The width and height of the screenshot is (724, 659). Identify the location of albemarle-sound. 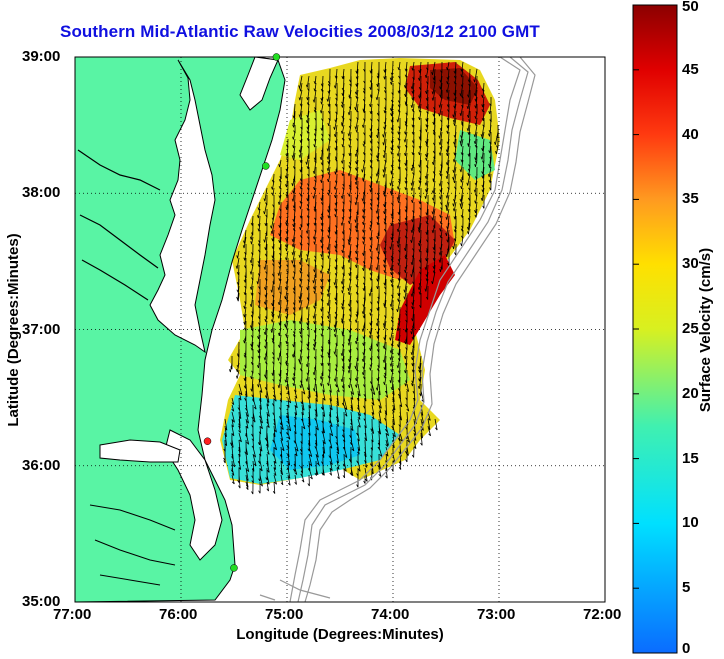
(140, 451).